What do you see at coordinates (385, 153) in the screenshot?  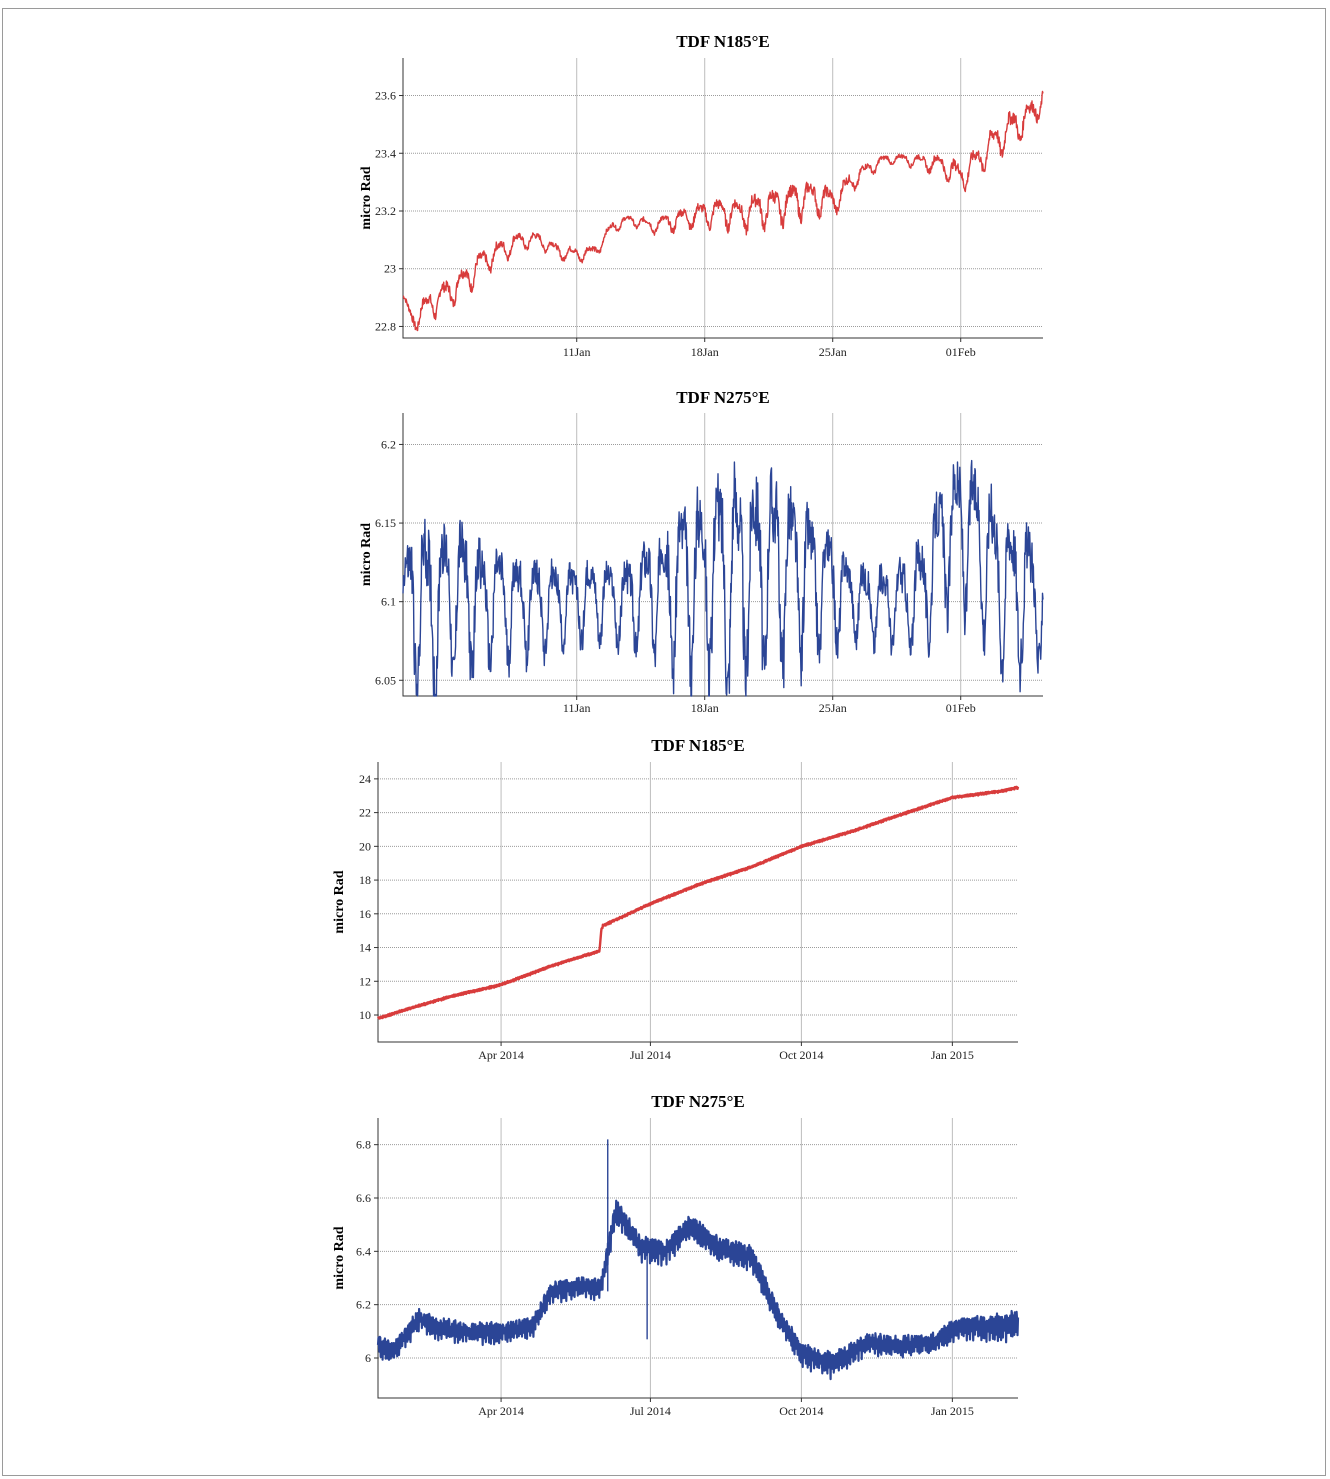 I see `y-tick-label: 23.4` at bounding box center [385, 153].